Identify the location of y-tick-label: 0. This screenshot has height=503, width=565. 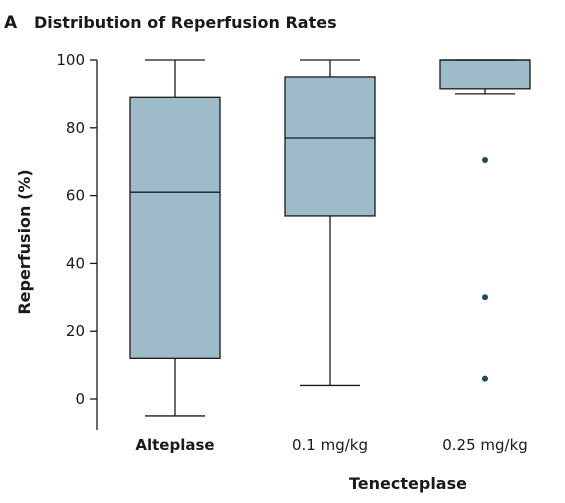
(80, 399).